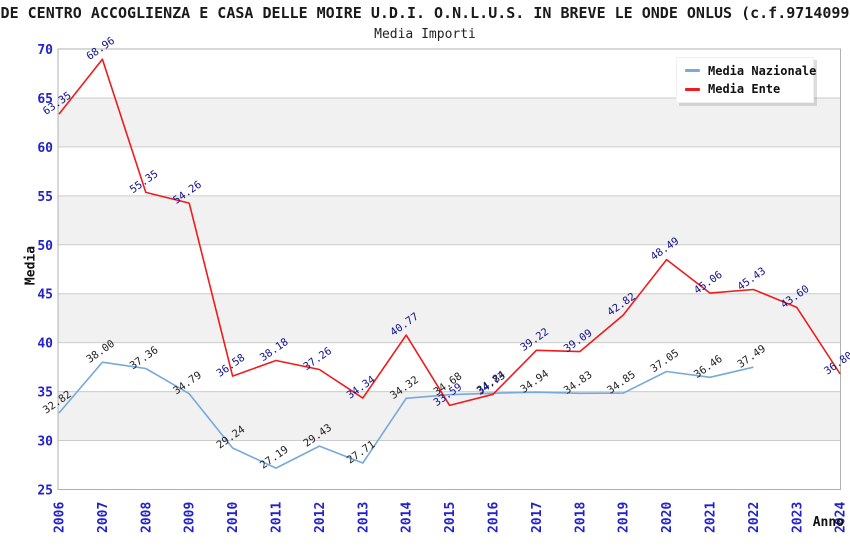  I want to click on x-axis-title: Anno, so click(828, 522).